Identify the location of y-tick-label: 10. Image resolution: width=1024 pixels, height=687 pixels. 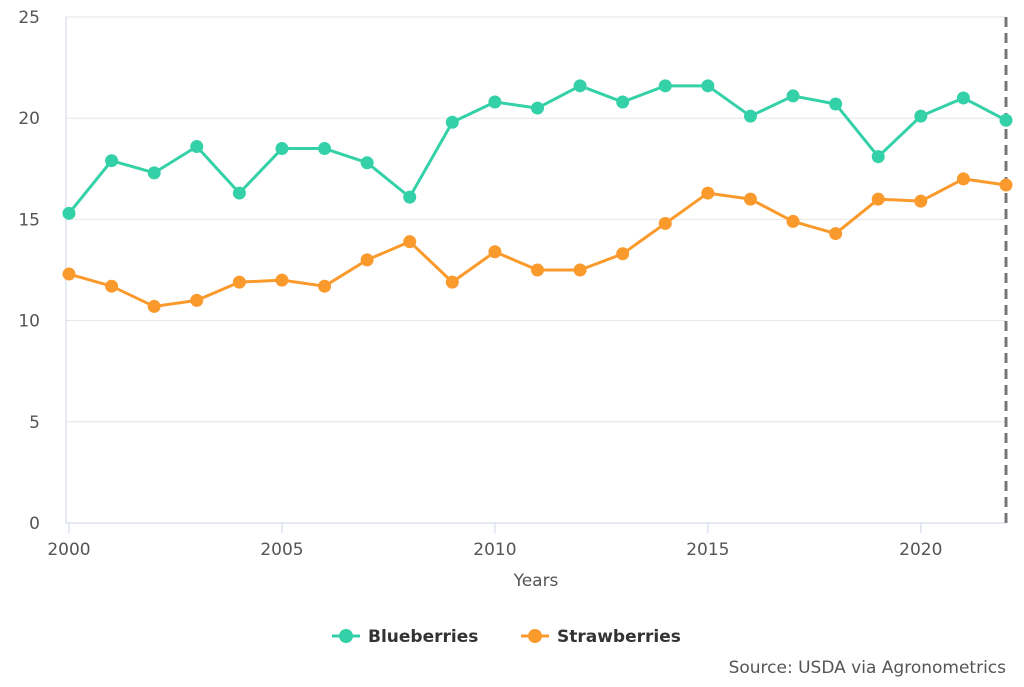
(29, 322).